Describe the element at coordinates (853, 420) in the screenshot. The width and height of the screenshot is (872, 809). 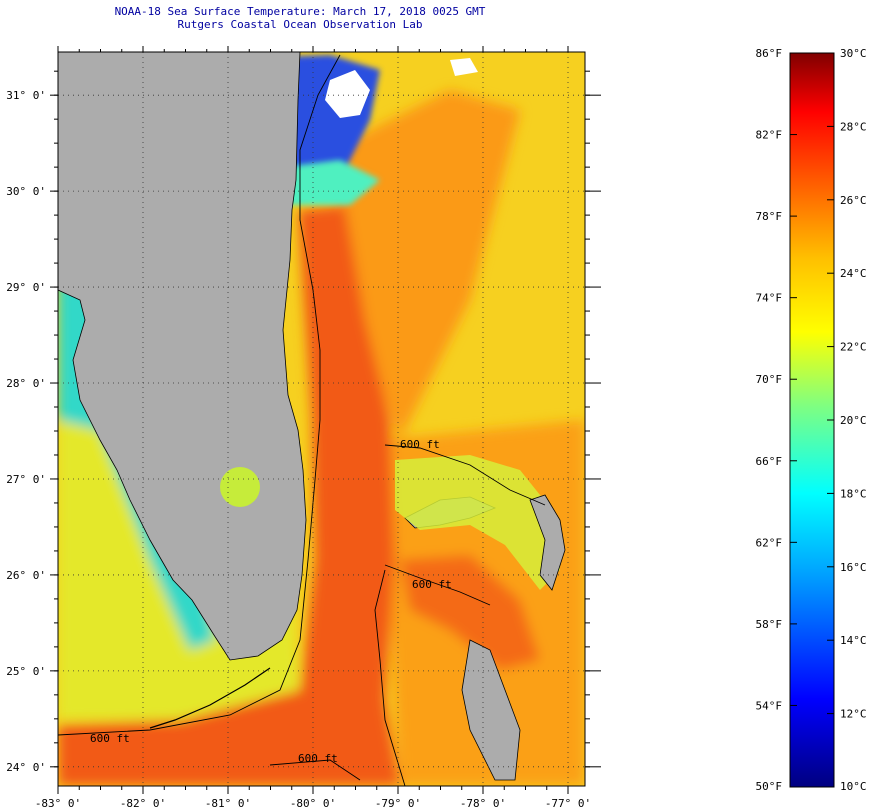
I see `colorbar-c-label: 20°C` at that location.